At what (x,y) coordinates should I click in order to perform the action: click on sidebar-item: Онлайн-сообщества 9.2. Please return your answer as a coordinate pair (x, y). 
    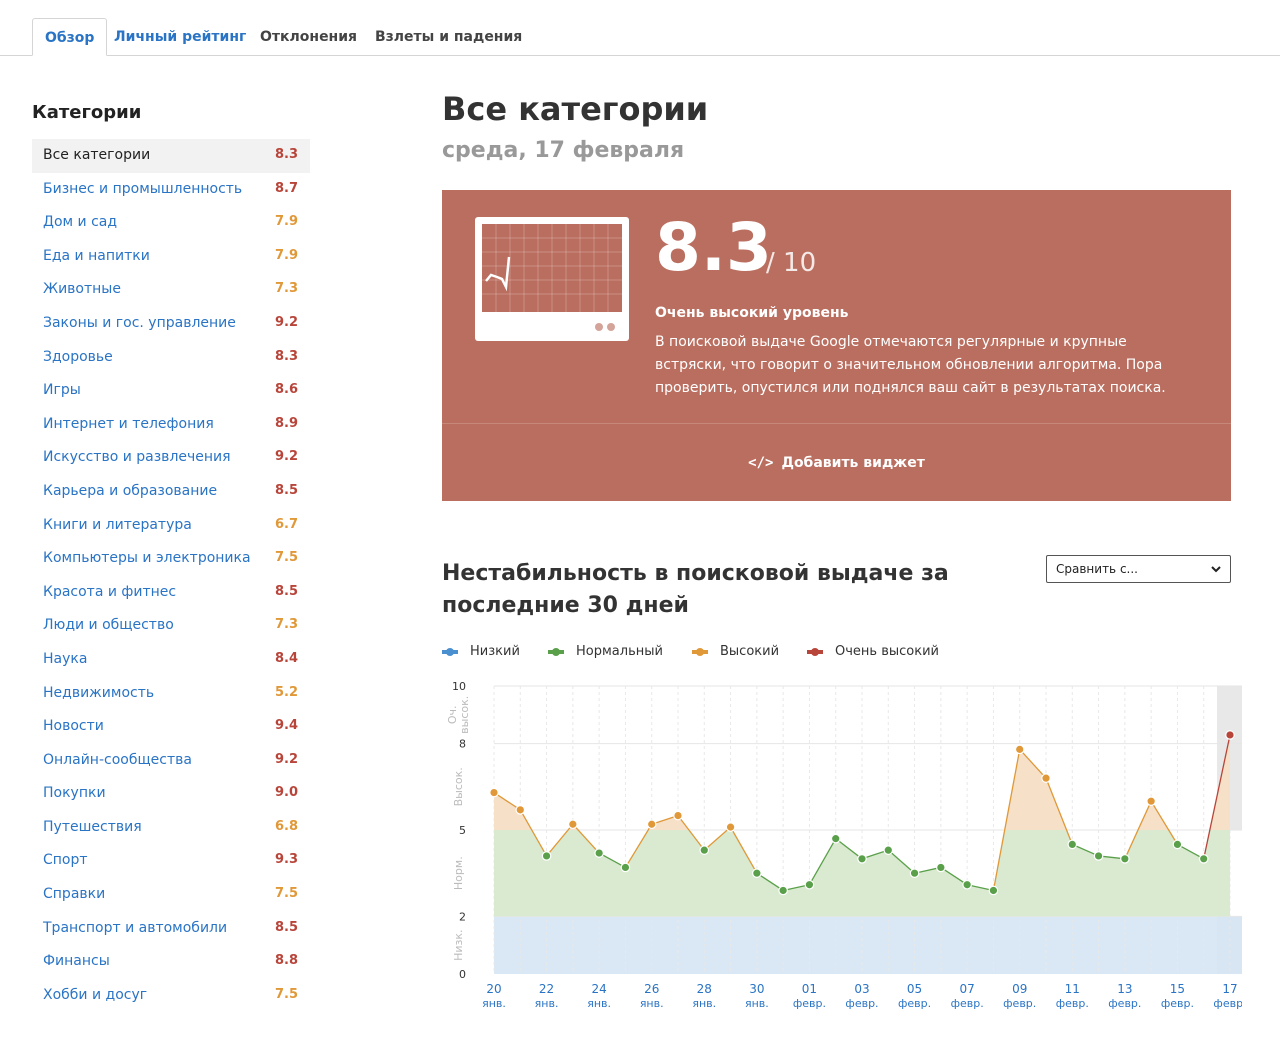
    Looking at the image, I should click on (171, 761).